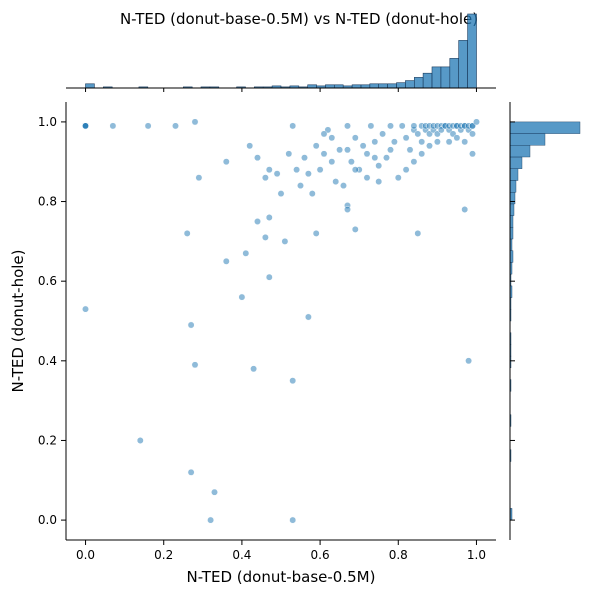 This screenshot has height=596, width=593. I want to click on x-tick-label: 0.0, so click(85, 555).